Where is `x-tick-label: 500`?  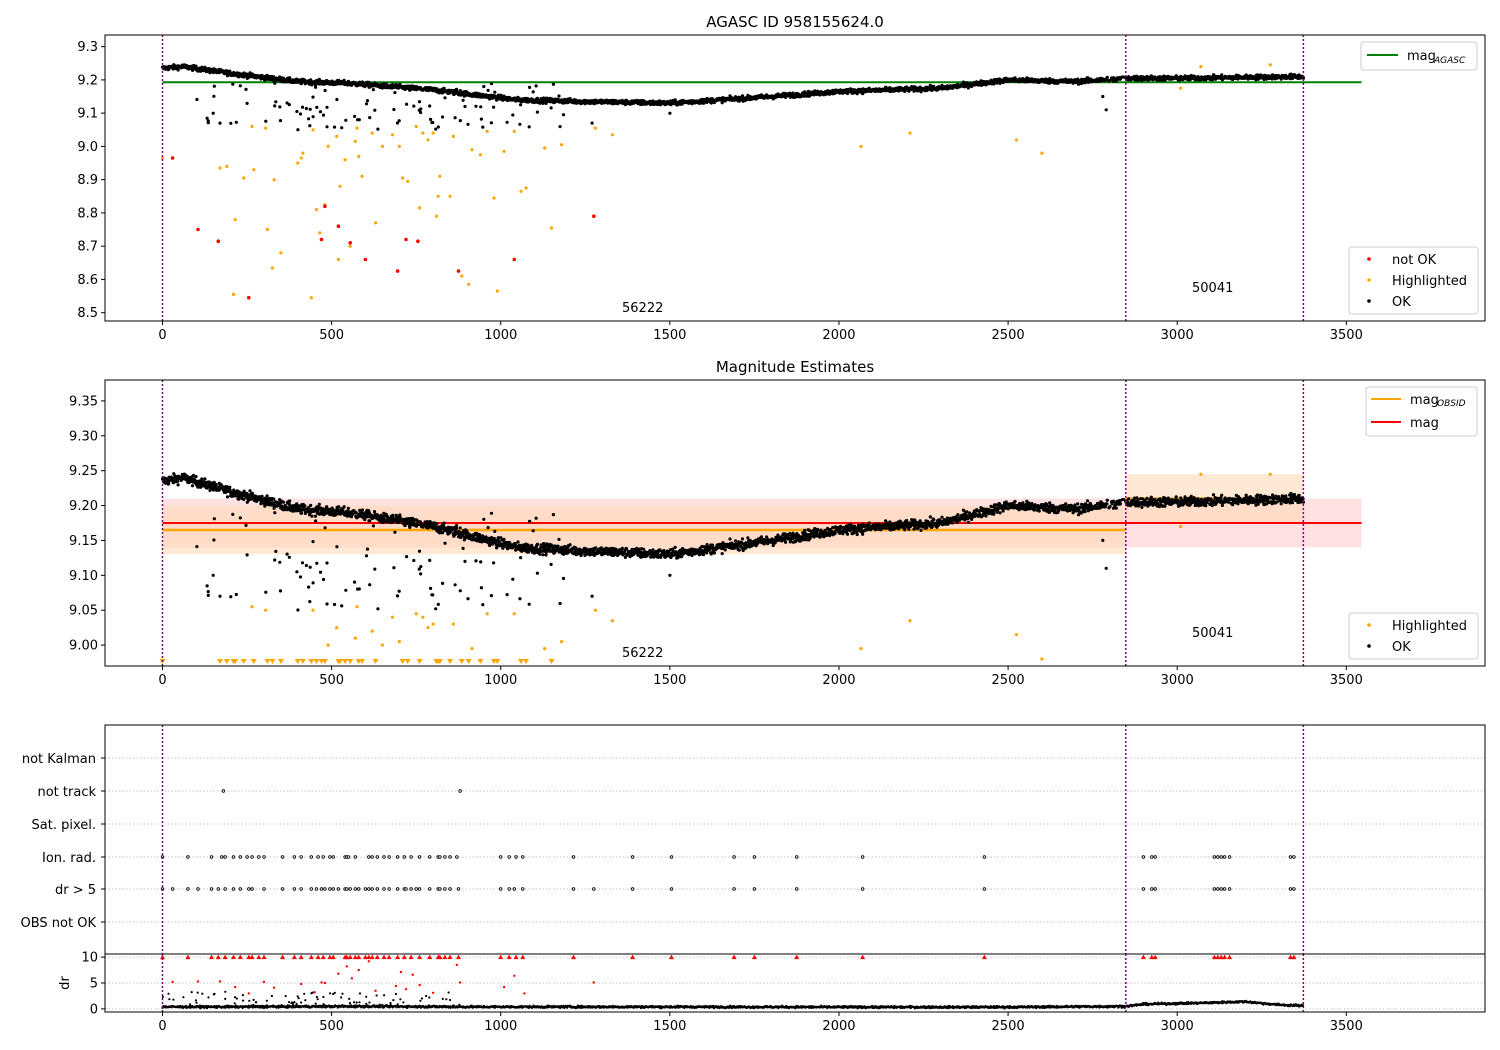 x-tick-label: 500 is located at coordinates (331, 335).